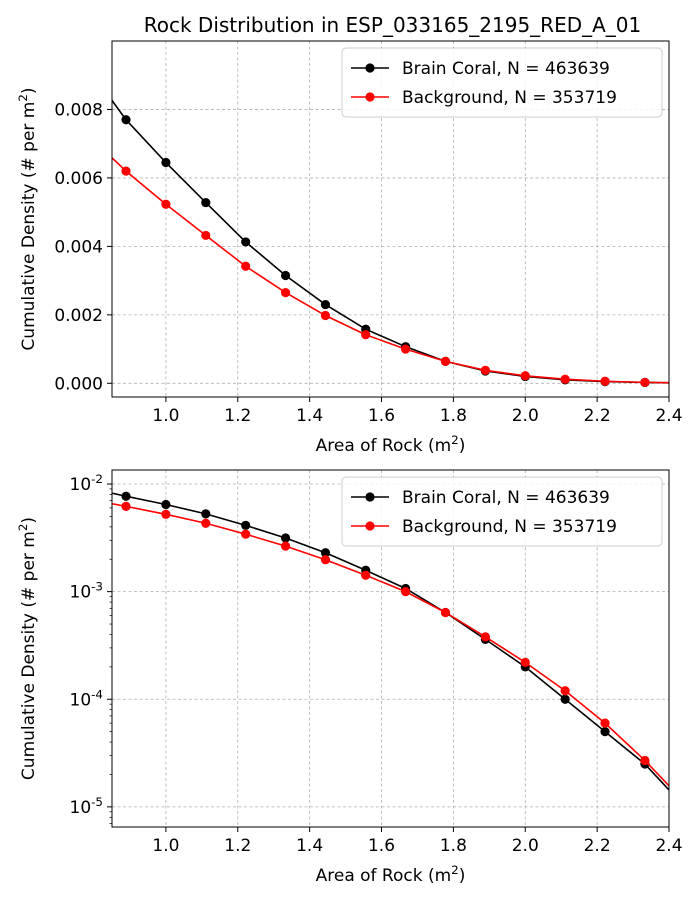 The height and width of the screenshot is (900, 700). Describe the element at coordinates (78, 247) in the screenshot. I see `y-tick-label: 0.004` at that location.